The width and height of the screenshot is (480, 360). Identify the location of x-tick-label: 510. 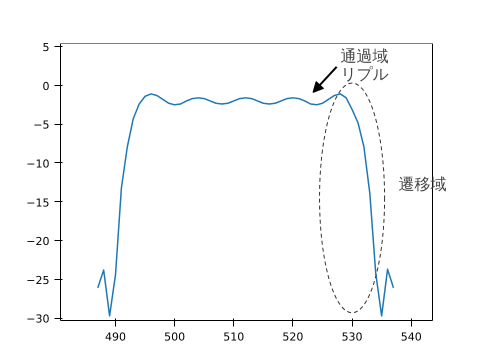
(233, 337).